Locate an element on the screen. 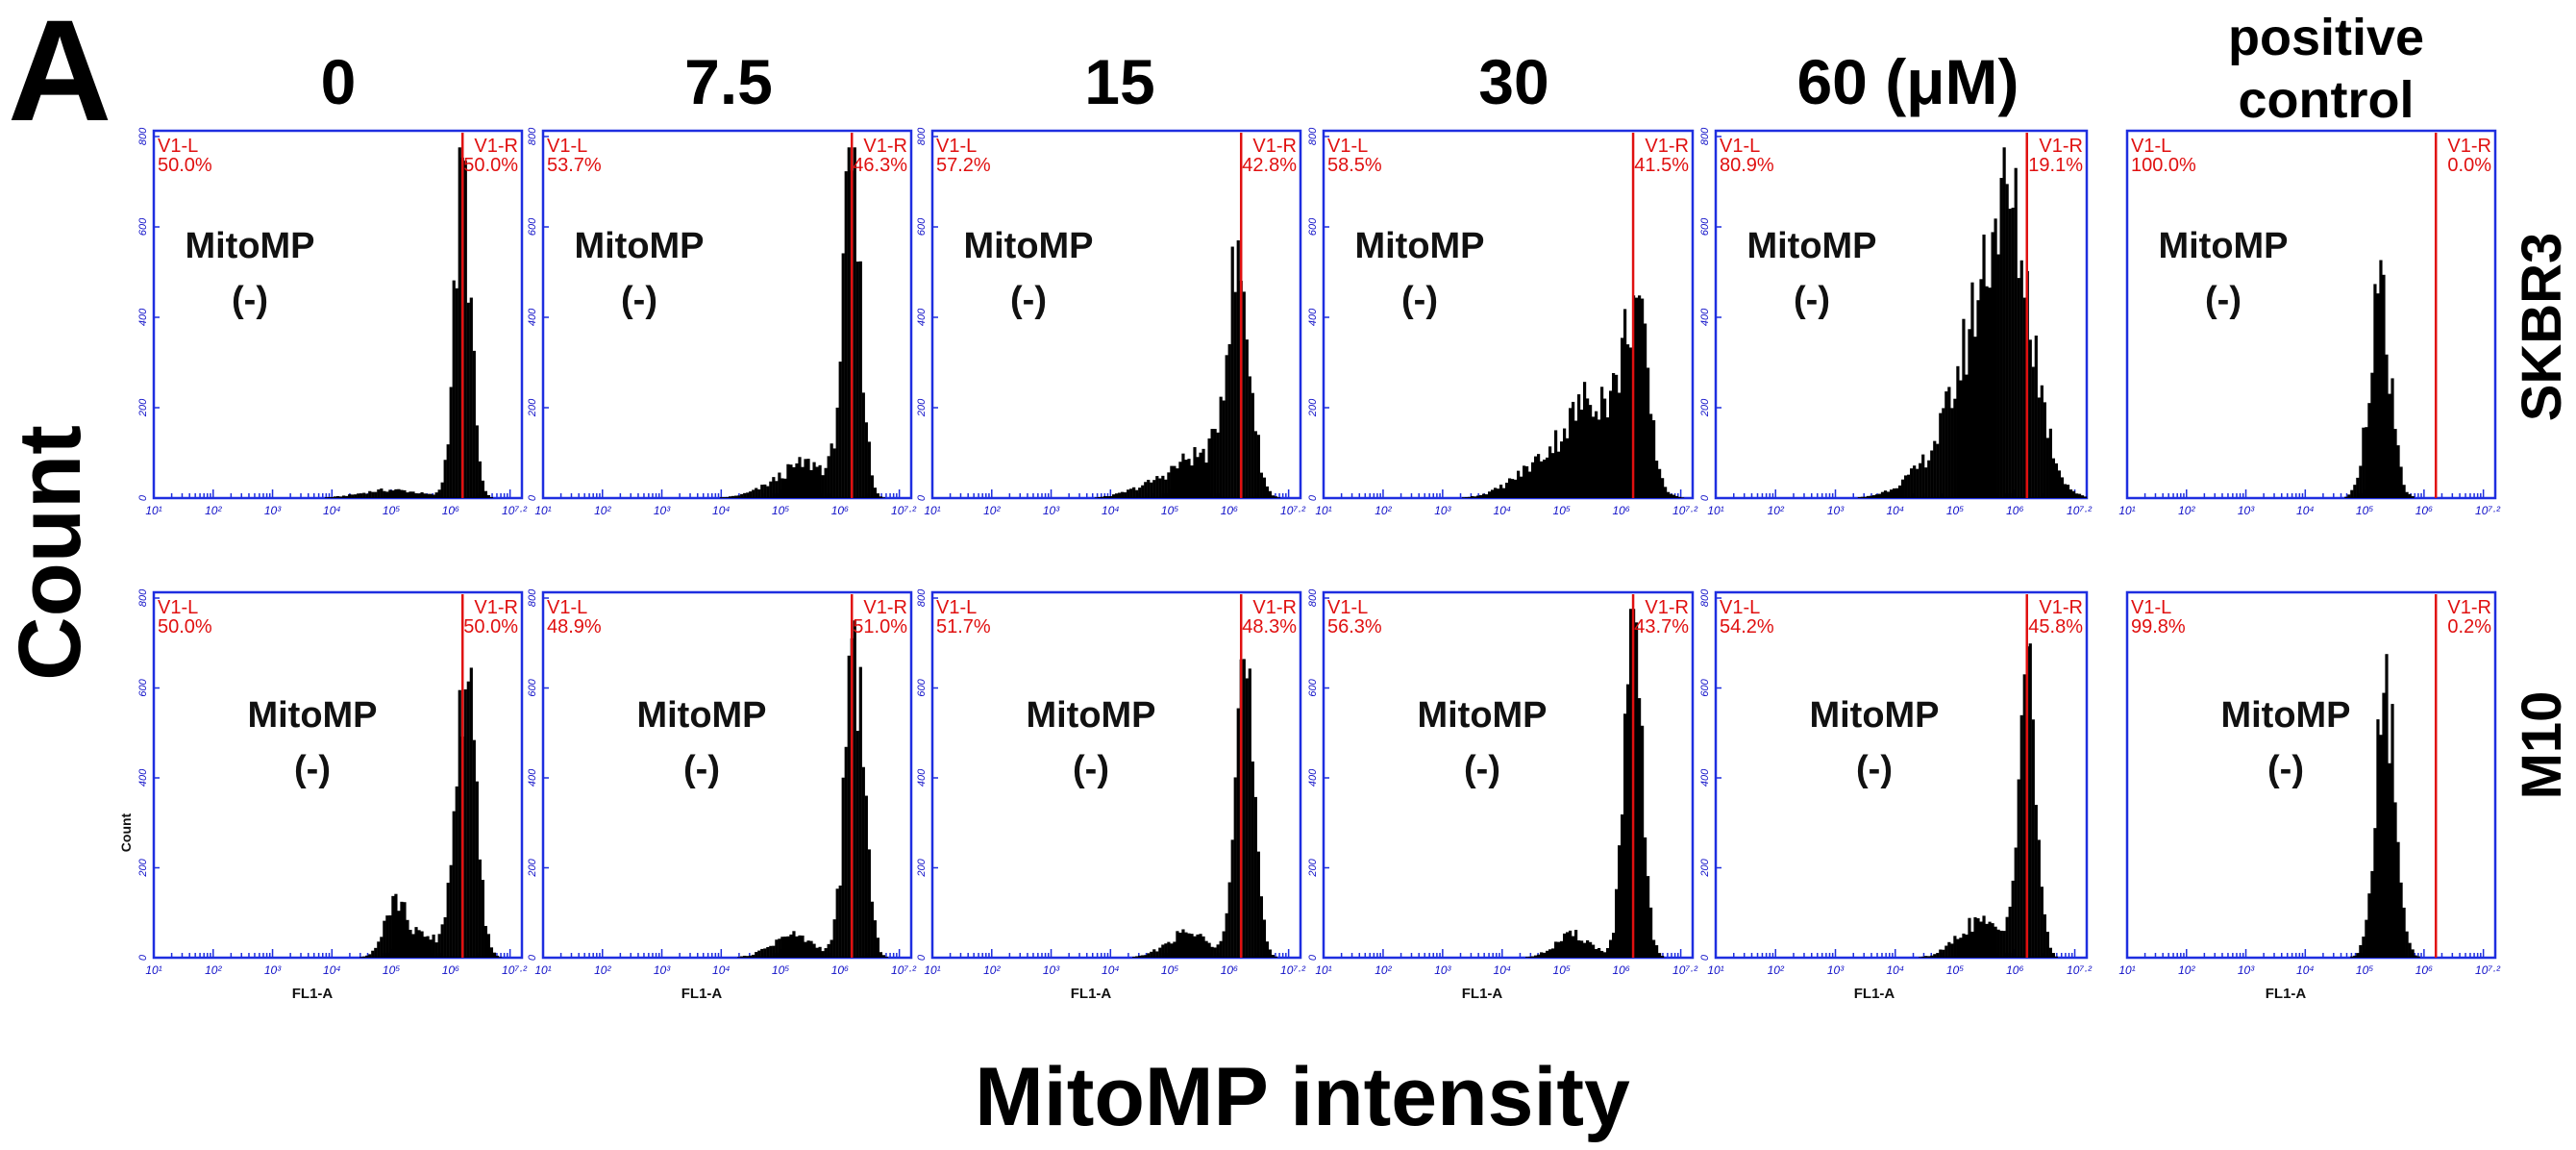 The height and width of the screenshot is (1150, 2576). fl1-a-label: FL1-A is located at coordinates (2286, 994).